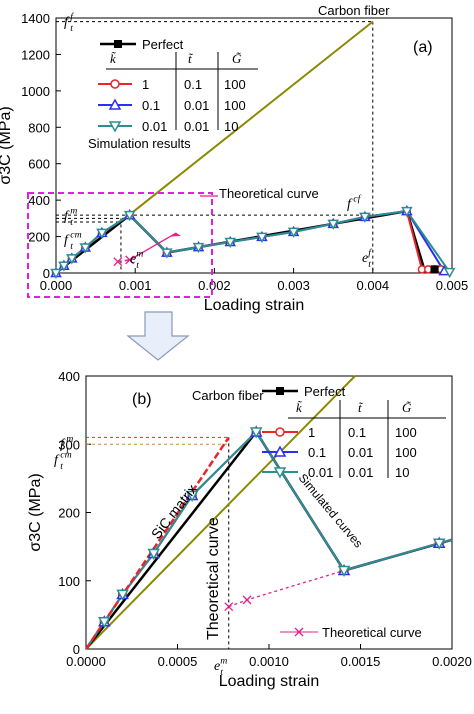 This screenshot has height=714, width=474. I want to click on a-legend-header: t̃, so click(191, 58).